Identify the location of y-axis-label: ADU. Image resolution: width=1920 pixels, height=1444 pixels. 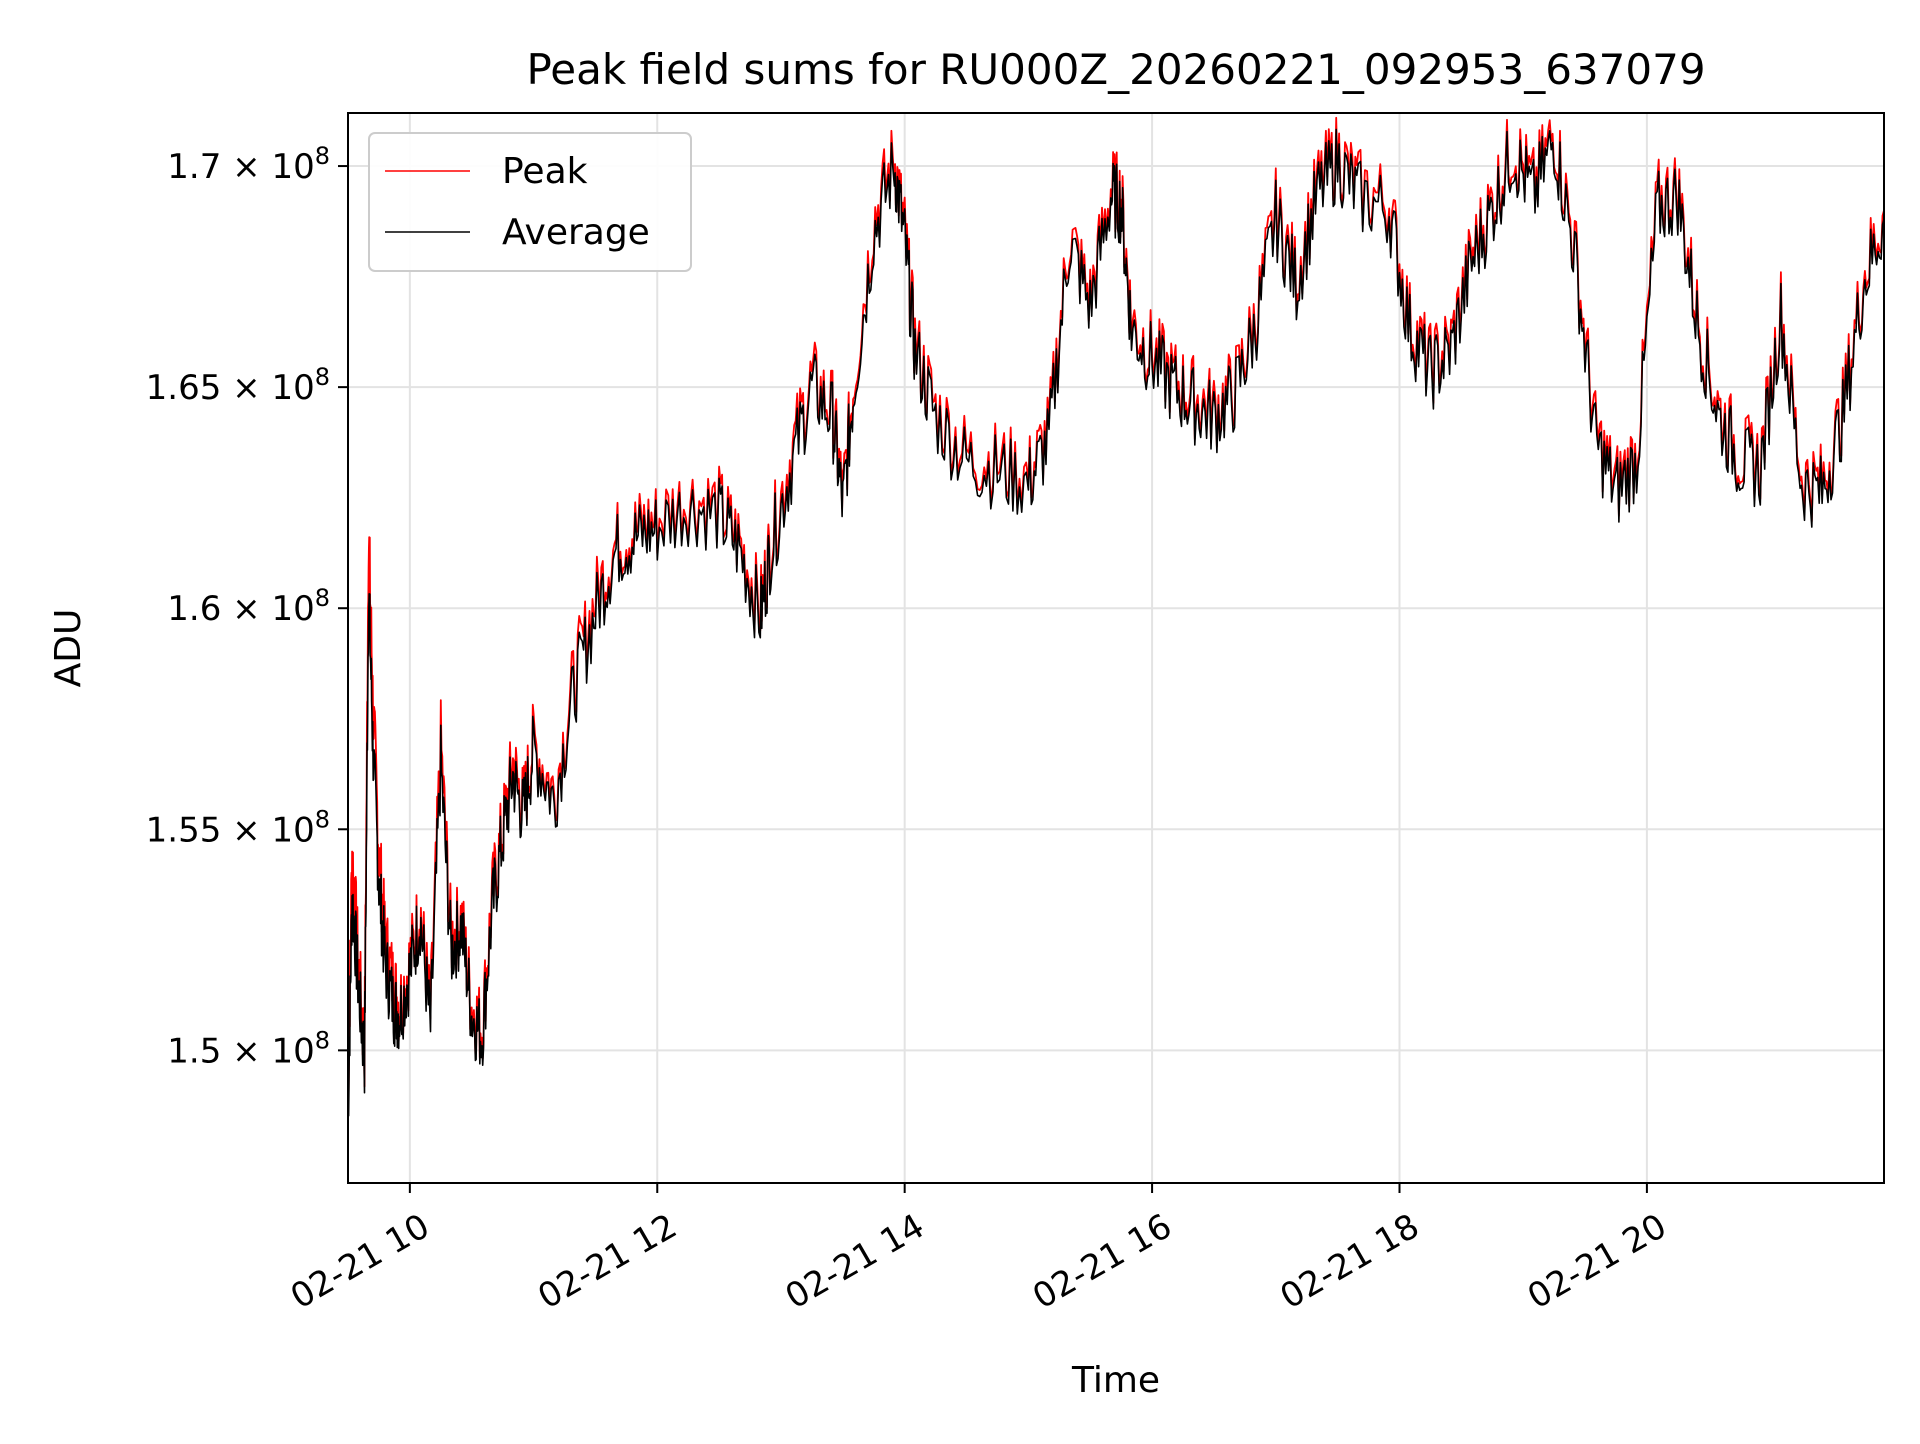
(68, 648).